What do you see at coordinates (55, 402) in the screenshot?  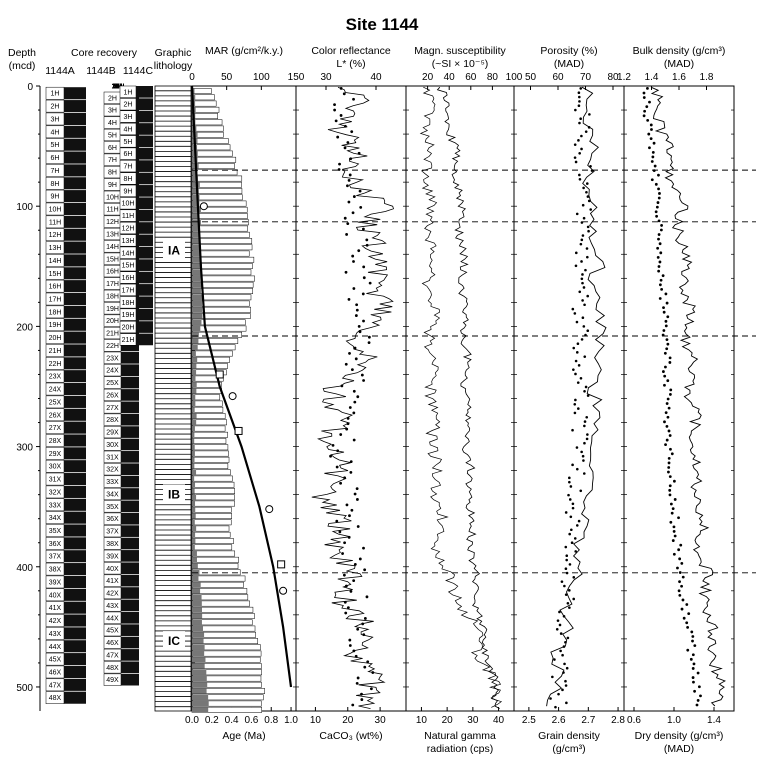 I see `hole-a-core-label: 25X` at bounding box center [55, 402].